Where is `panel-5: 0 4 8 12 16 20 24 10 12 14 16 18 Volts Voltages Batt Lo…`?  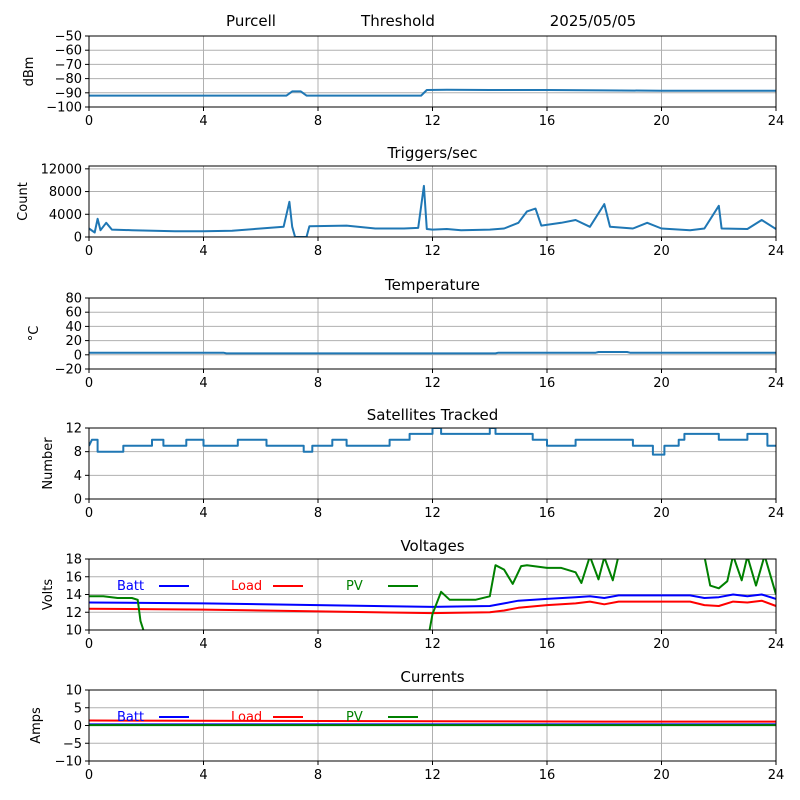
panel-5: 0 4 8 12 16 20 24 10 12 14 16 18 Volts Voltages Batt Lo… is located at coordinates (412, 594).